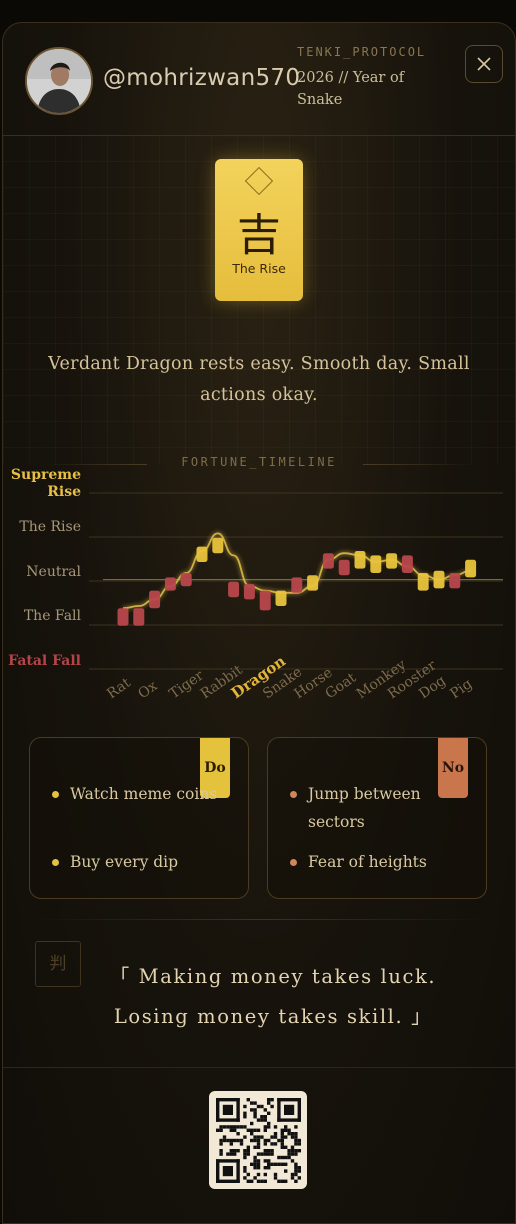 The image size is (516, 1224). I want to click on timeline-title: FORTUNE_TIMELINE, so click(259, 462).